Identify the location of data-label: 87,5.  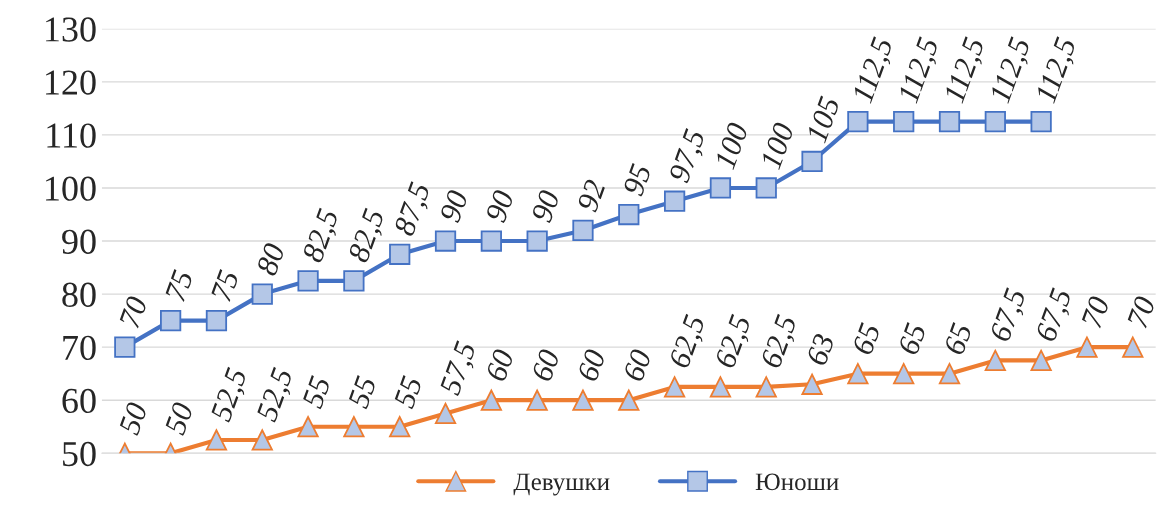
(414, 210).